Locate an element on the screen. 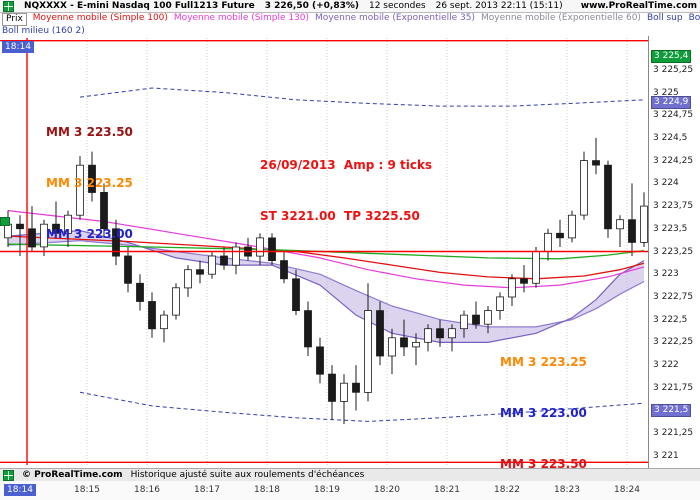 This screenshot has width=700, height=500. price-tick-label: 3 221,25 is located at coordinates (673, 433).